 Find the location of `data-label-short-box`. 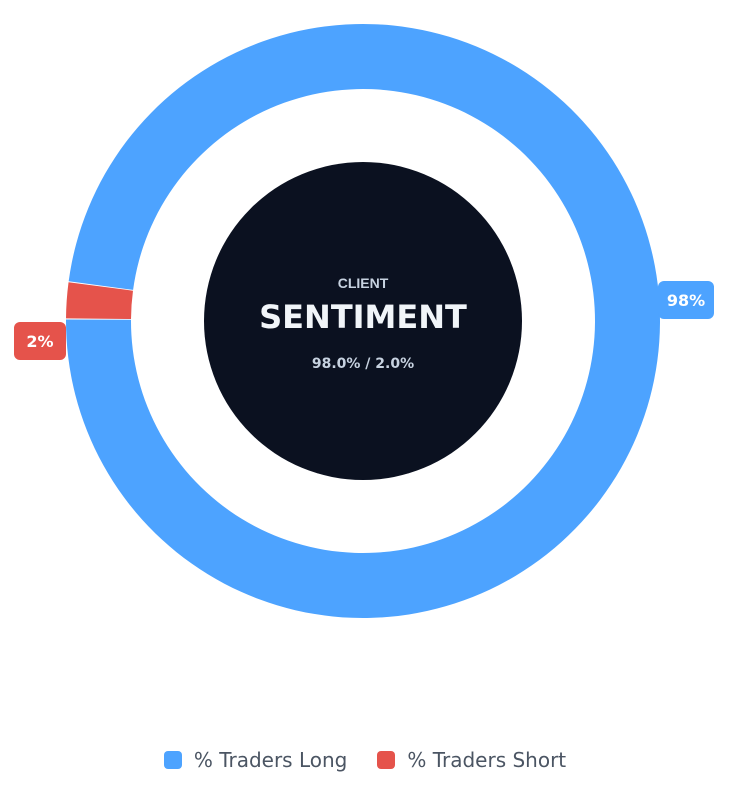

data-label-short-box is located at coordinates (40, 341).